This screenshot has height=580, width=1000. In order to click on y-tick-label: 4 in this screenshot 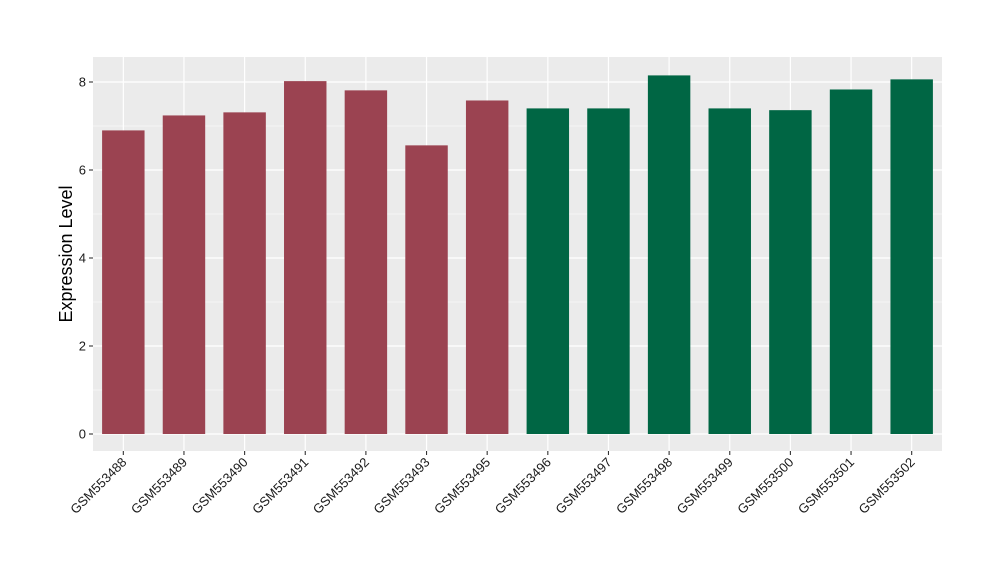, I will do `click(82, 258)`.